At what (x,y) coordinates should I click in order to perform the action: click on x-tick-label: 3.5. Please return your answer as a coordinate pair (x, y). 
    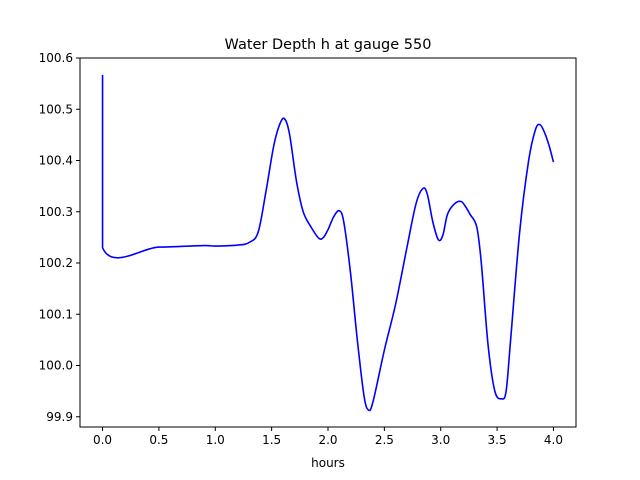
    Looking at the image, I should click on (497, 440).